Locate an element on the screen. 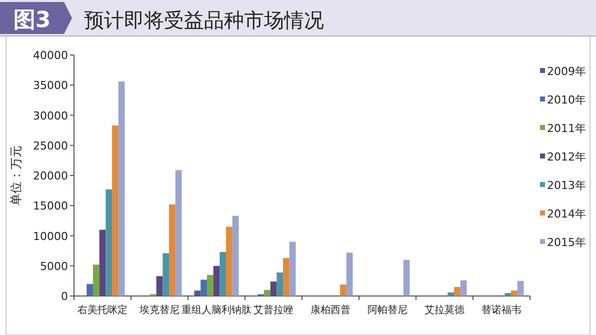  y-tick-label: 5000 is located at coordinates (54, 266).